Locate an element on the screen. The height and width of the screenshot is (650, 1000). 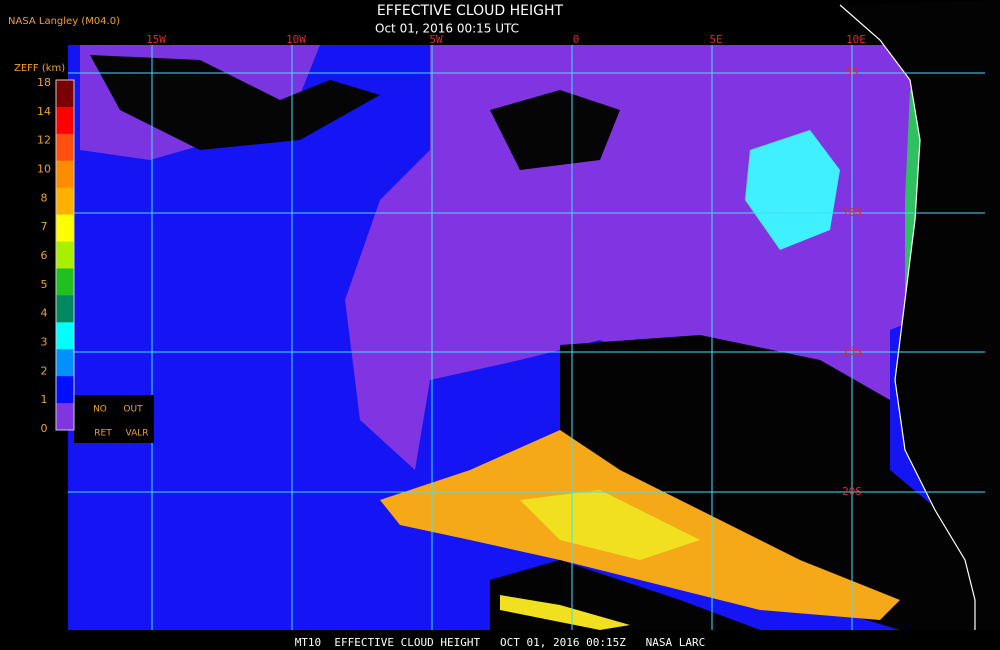
colorbar-frame is located at coordinates (65, 255).